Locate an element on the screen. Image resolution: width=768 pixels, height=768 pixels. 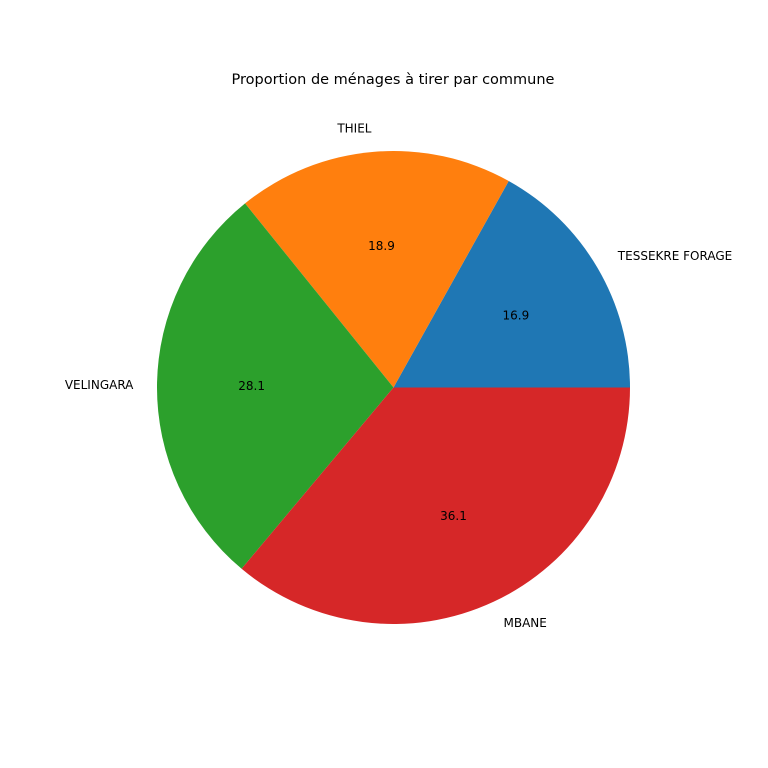
slice-value-mbane: 36.1 is located at coordinates (453, 516).